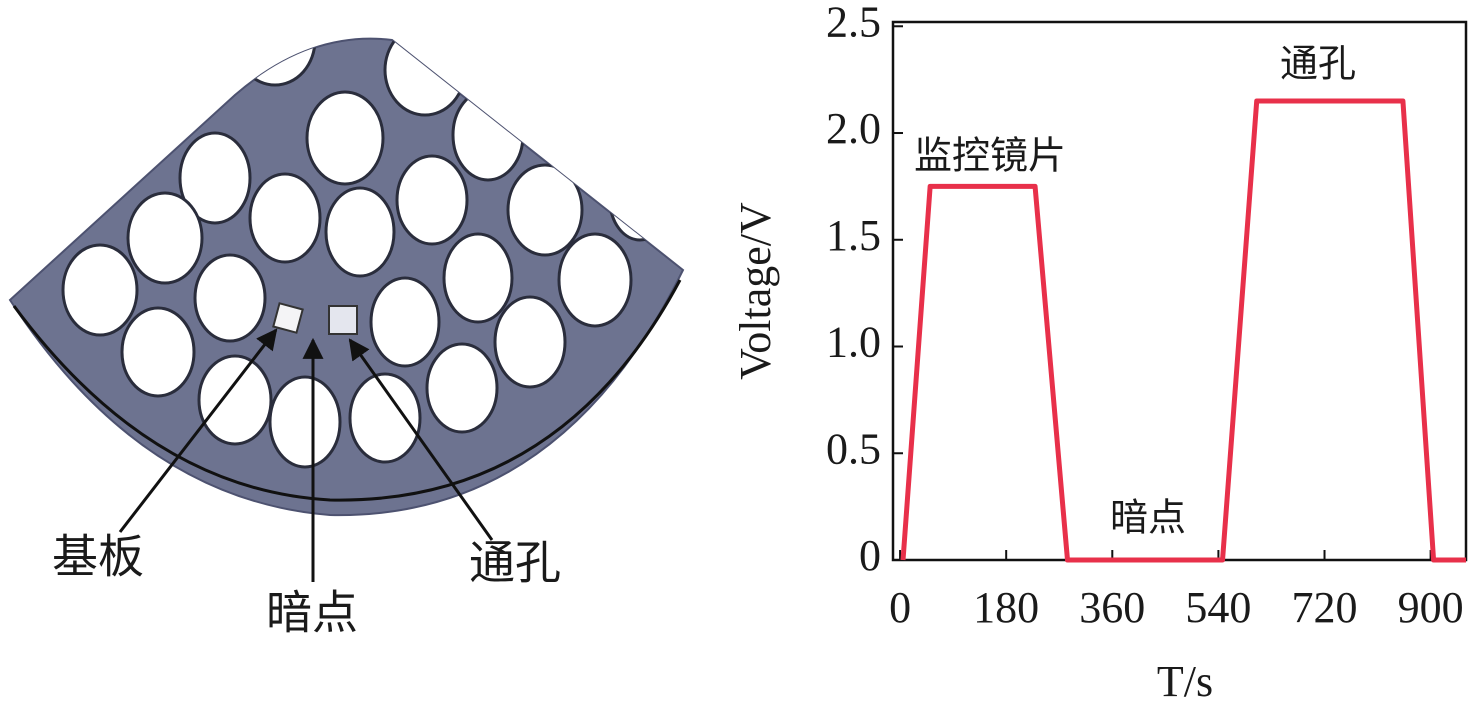  What do you see at coordinates (1148, 519) in the screenshot?
I see `annotation: 暗点` at bounding box center [1148, 519].